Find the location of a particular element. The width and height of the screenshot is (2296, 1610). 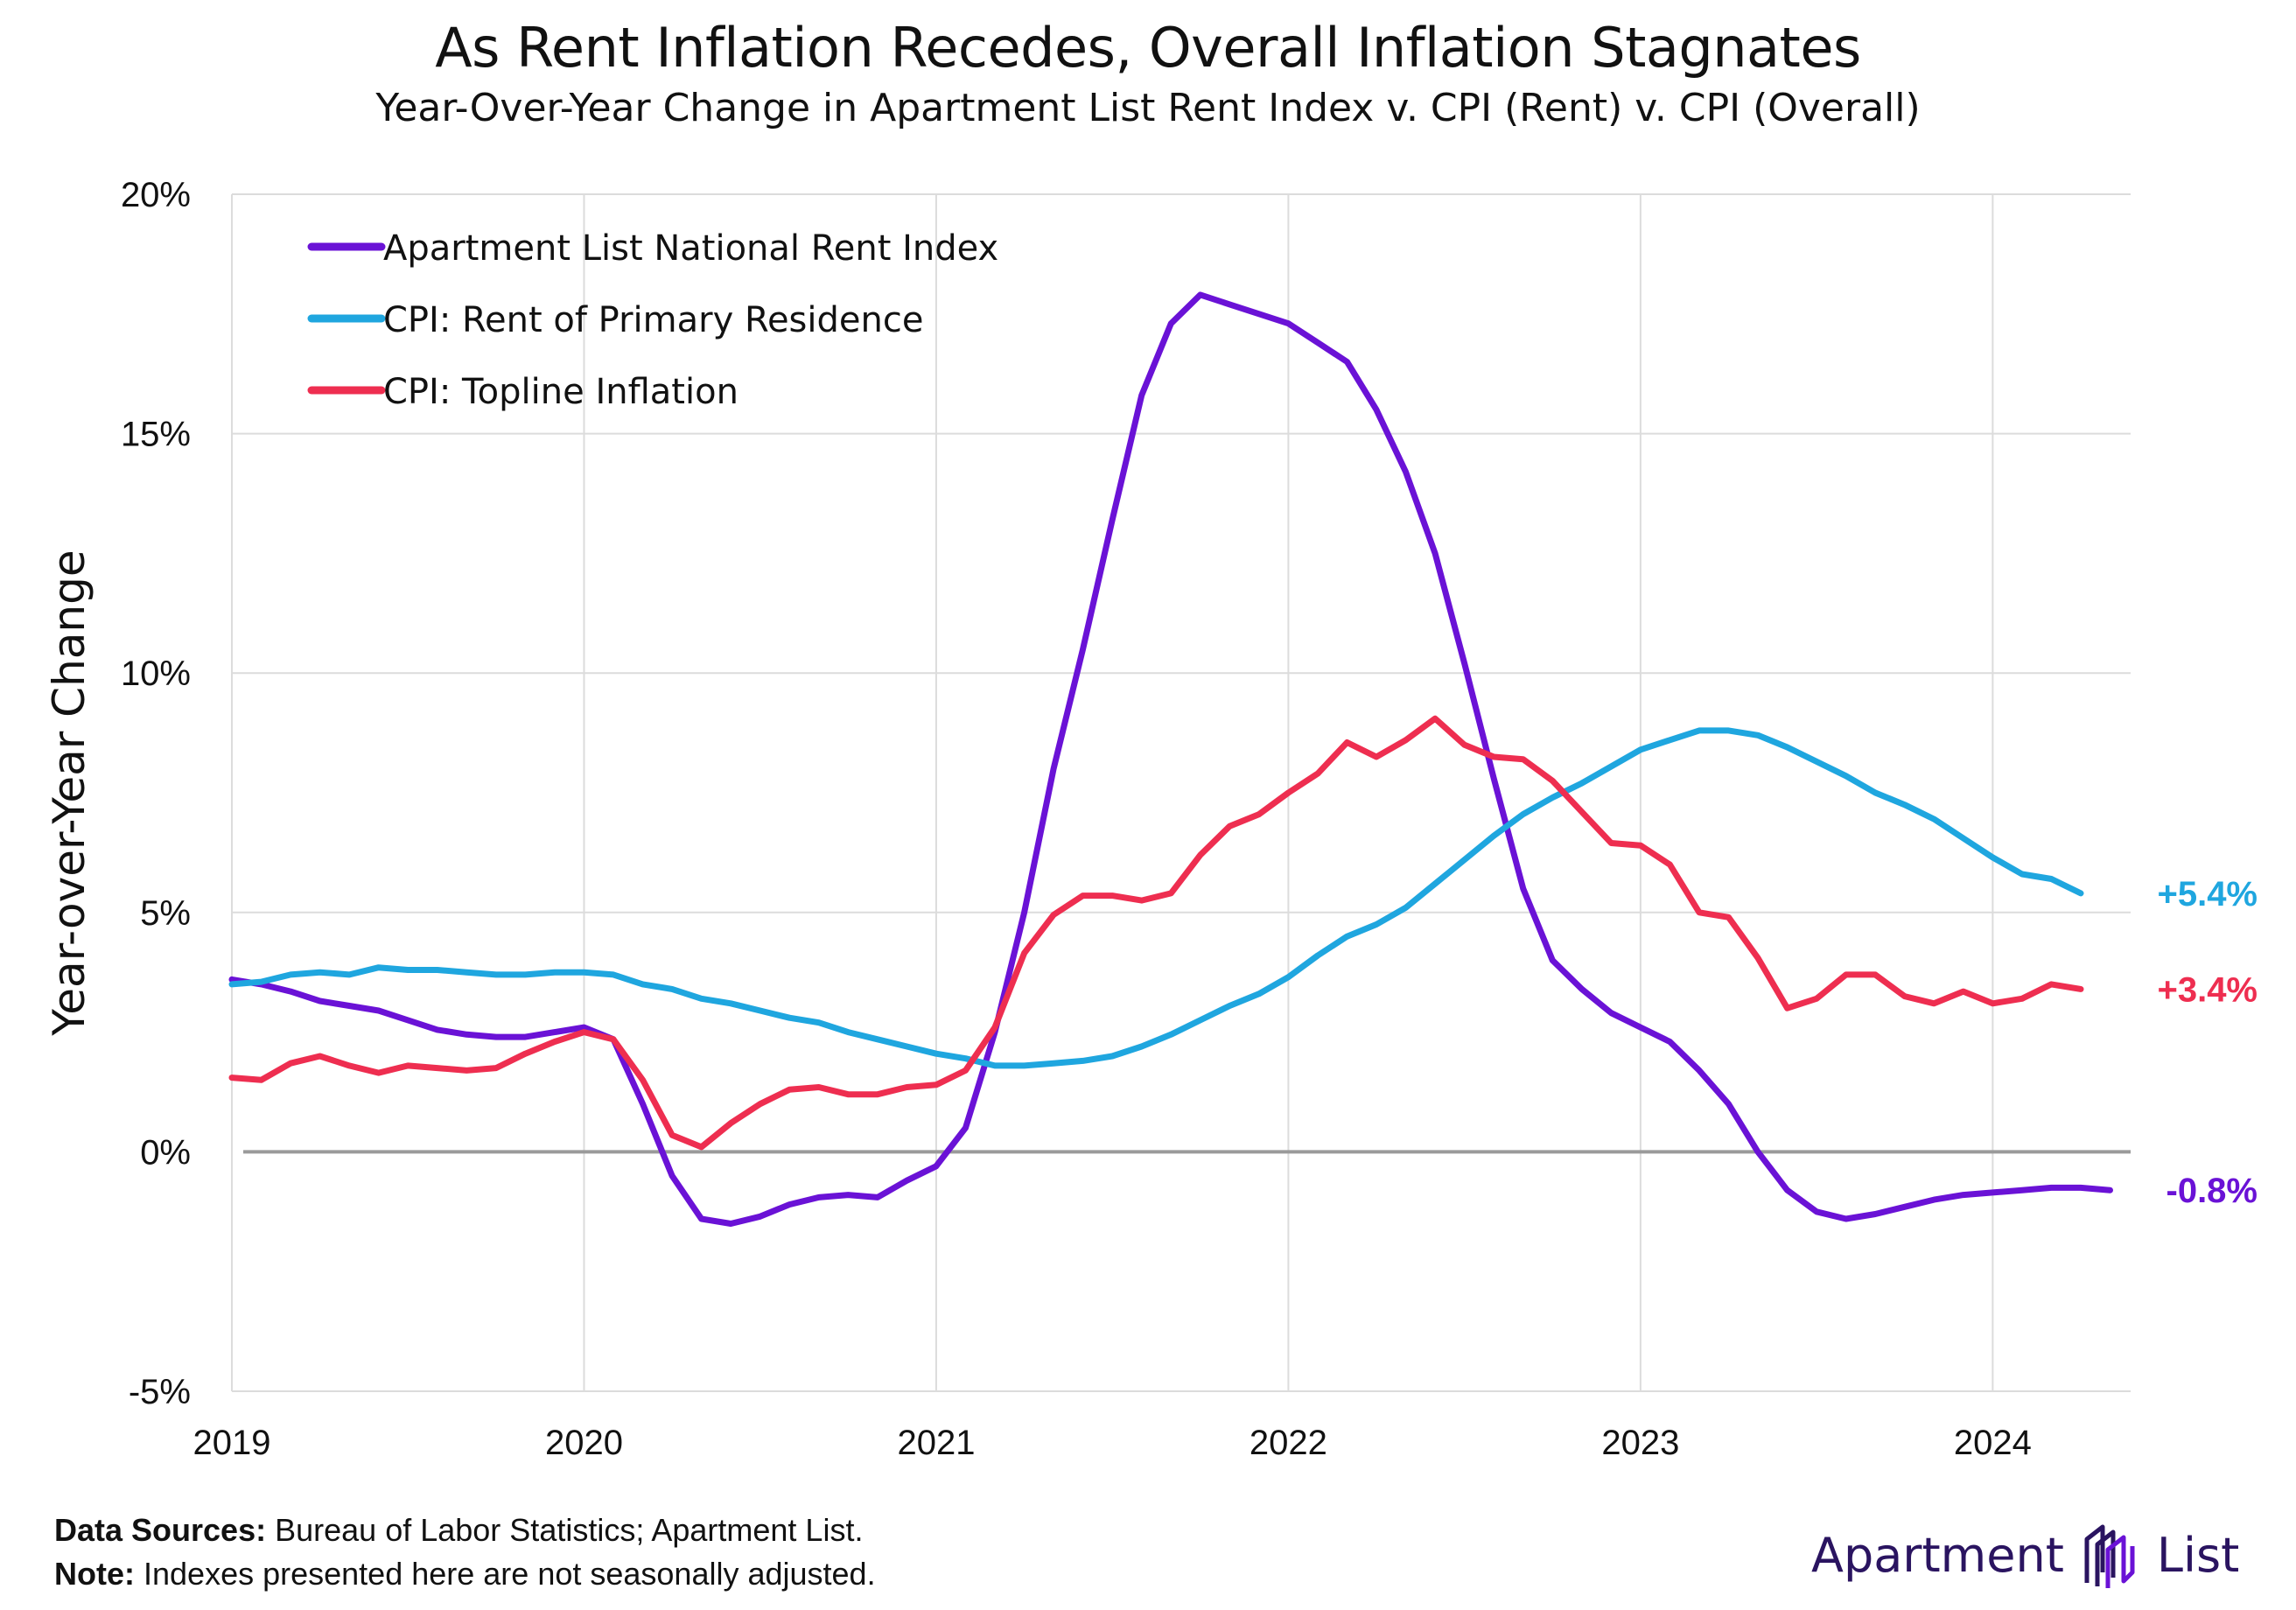

legend-label: CPI: Topline Inflation is located at coordinates (560, 392).